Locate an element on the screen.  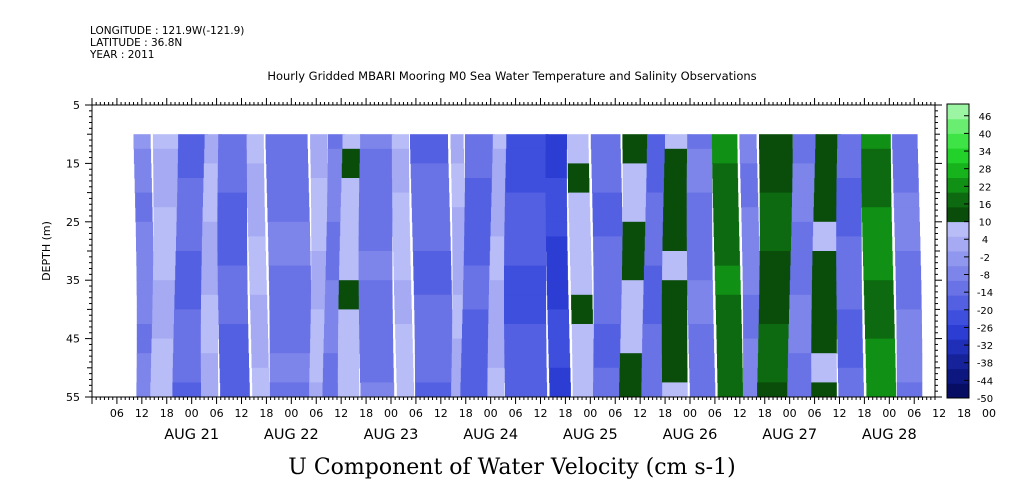
x-tick-label: 06 is located at coordinates (914, 413).